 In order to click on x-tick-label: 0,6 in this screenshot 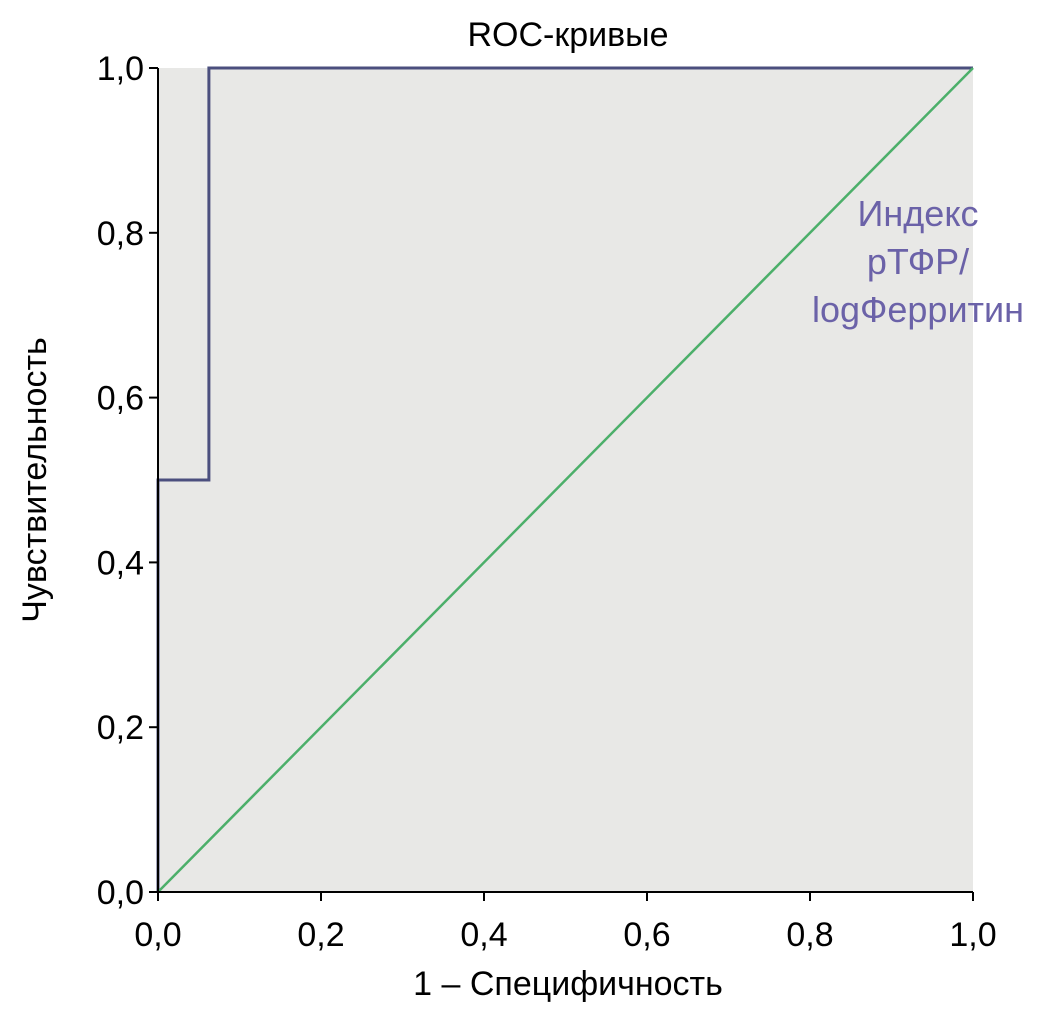, I will do `click(646, 935)`.